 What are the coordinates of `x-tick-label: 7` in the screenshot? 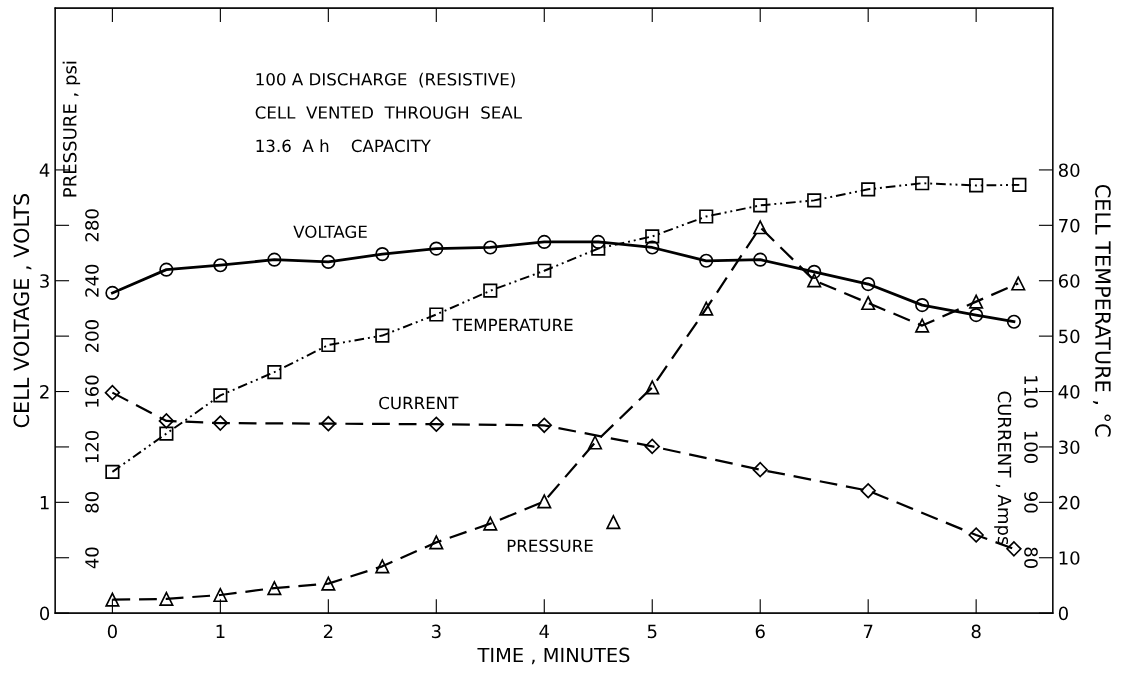 It's located at (868, 631).